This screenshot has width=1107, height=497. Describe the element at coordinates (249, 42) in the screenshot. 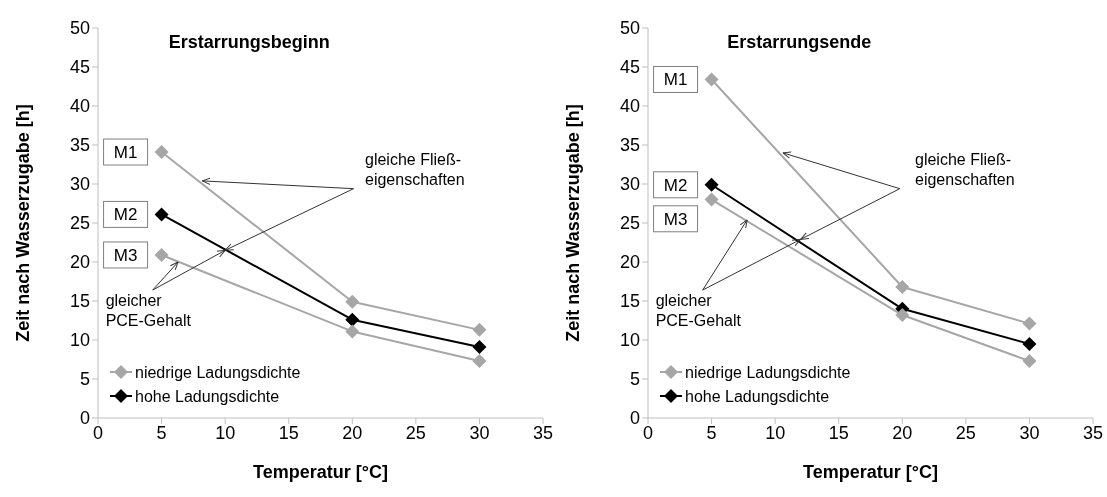

I see `chart-title: Erstarrungsbeginn` at that location.